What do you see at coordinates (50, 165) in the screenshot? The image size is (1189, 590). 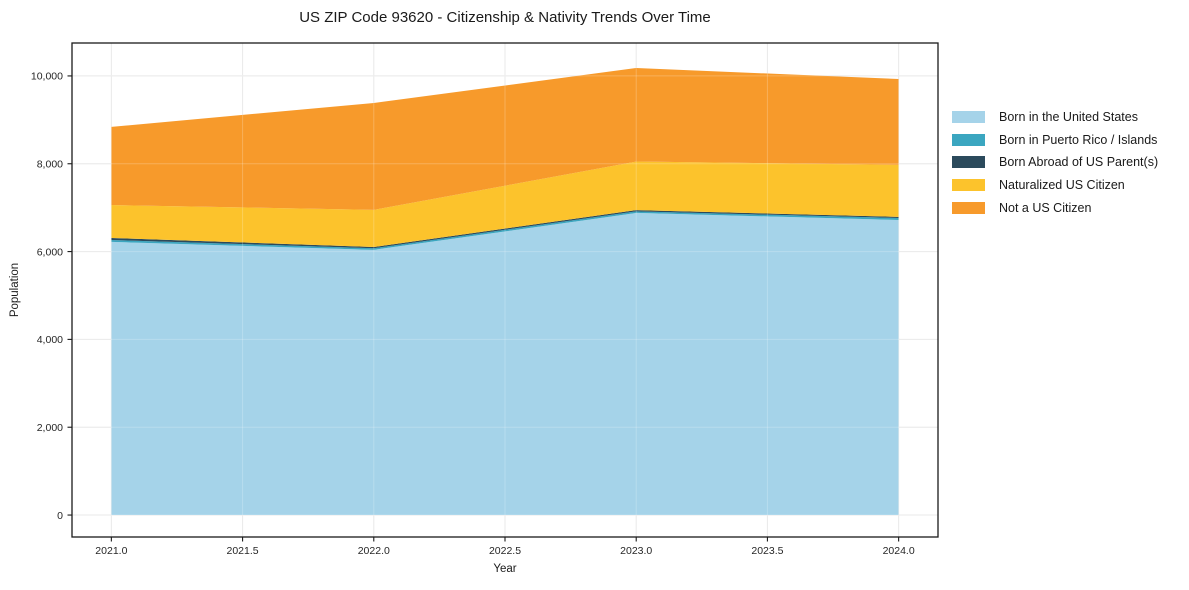 I see `y-tick-label: 8,000` at bounding box center [50, 165].